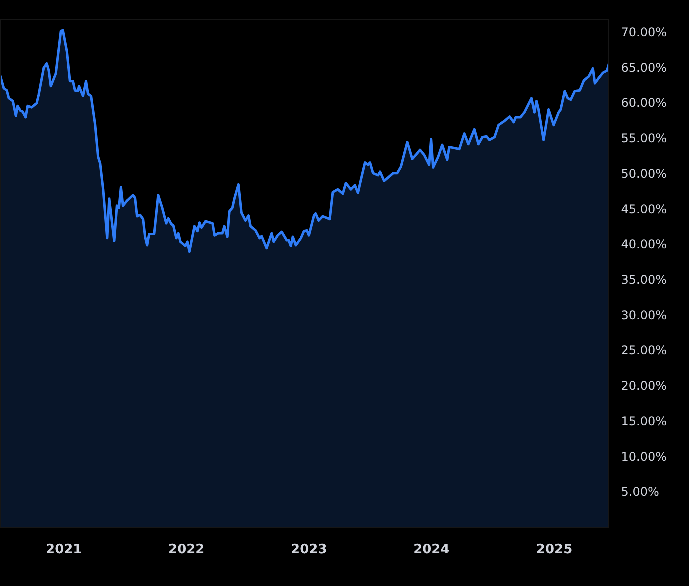  I want to click on y-tick-label: 50.00%, so click(644, 173).